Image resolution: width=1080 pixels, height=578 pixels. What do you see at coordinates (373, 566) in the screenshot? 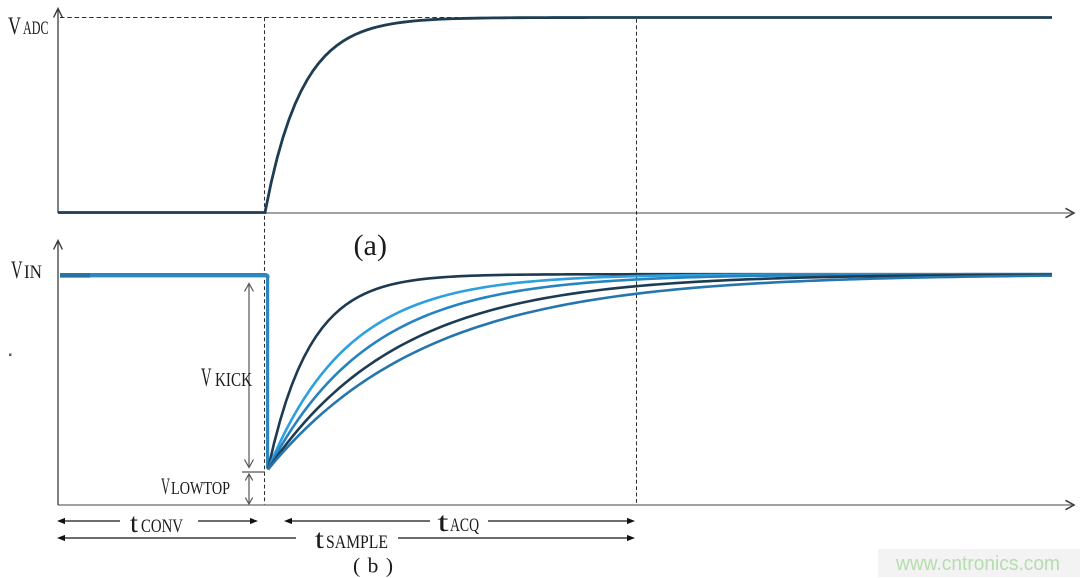
I see `svg-text: (b)` at bounding box center [373, 566].